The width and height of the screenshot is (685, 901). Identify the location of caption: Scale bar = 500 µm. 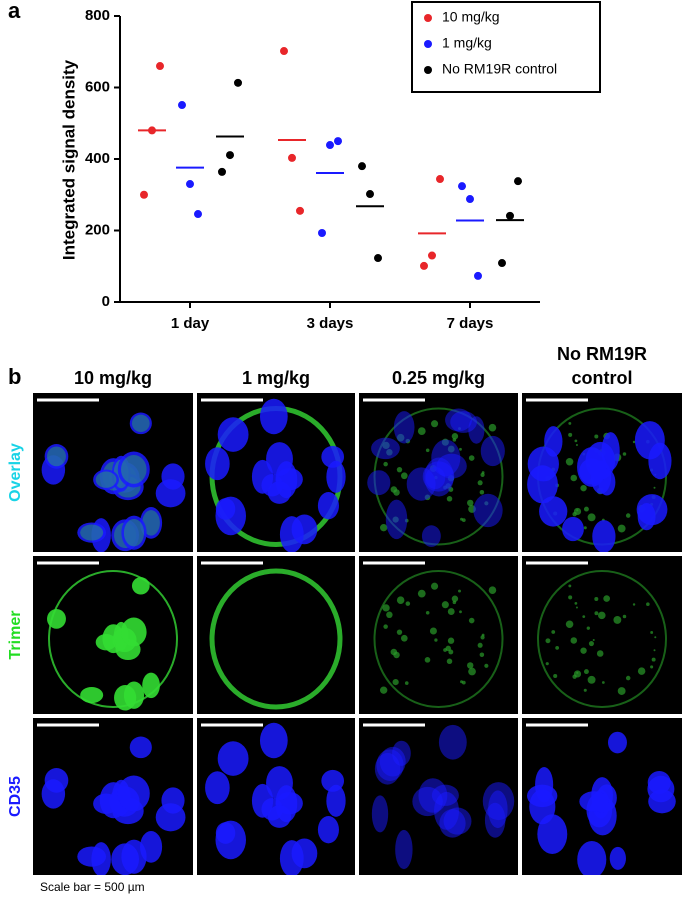
(92, 887).